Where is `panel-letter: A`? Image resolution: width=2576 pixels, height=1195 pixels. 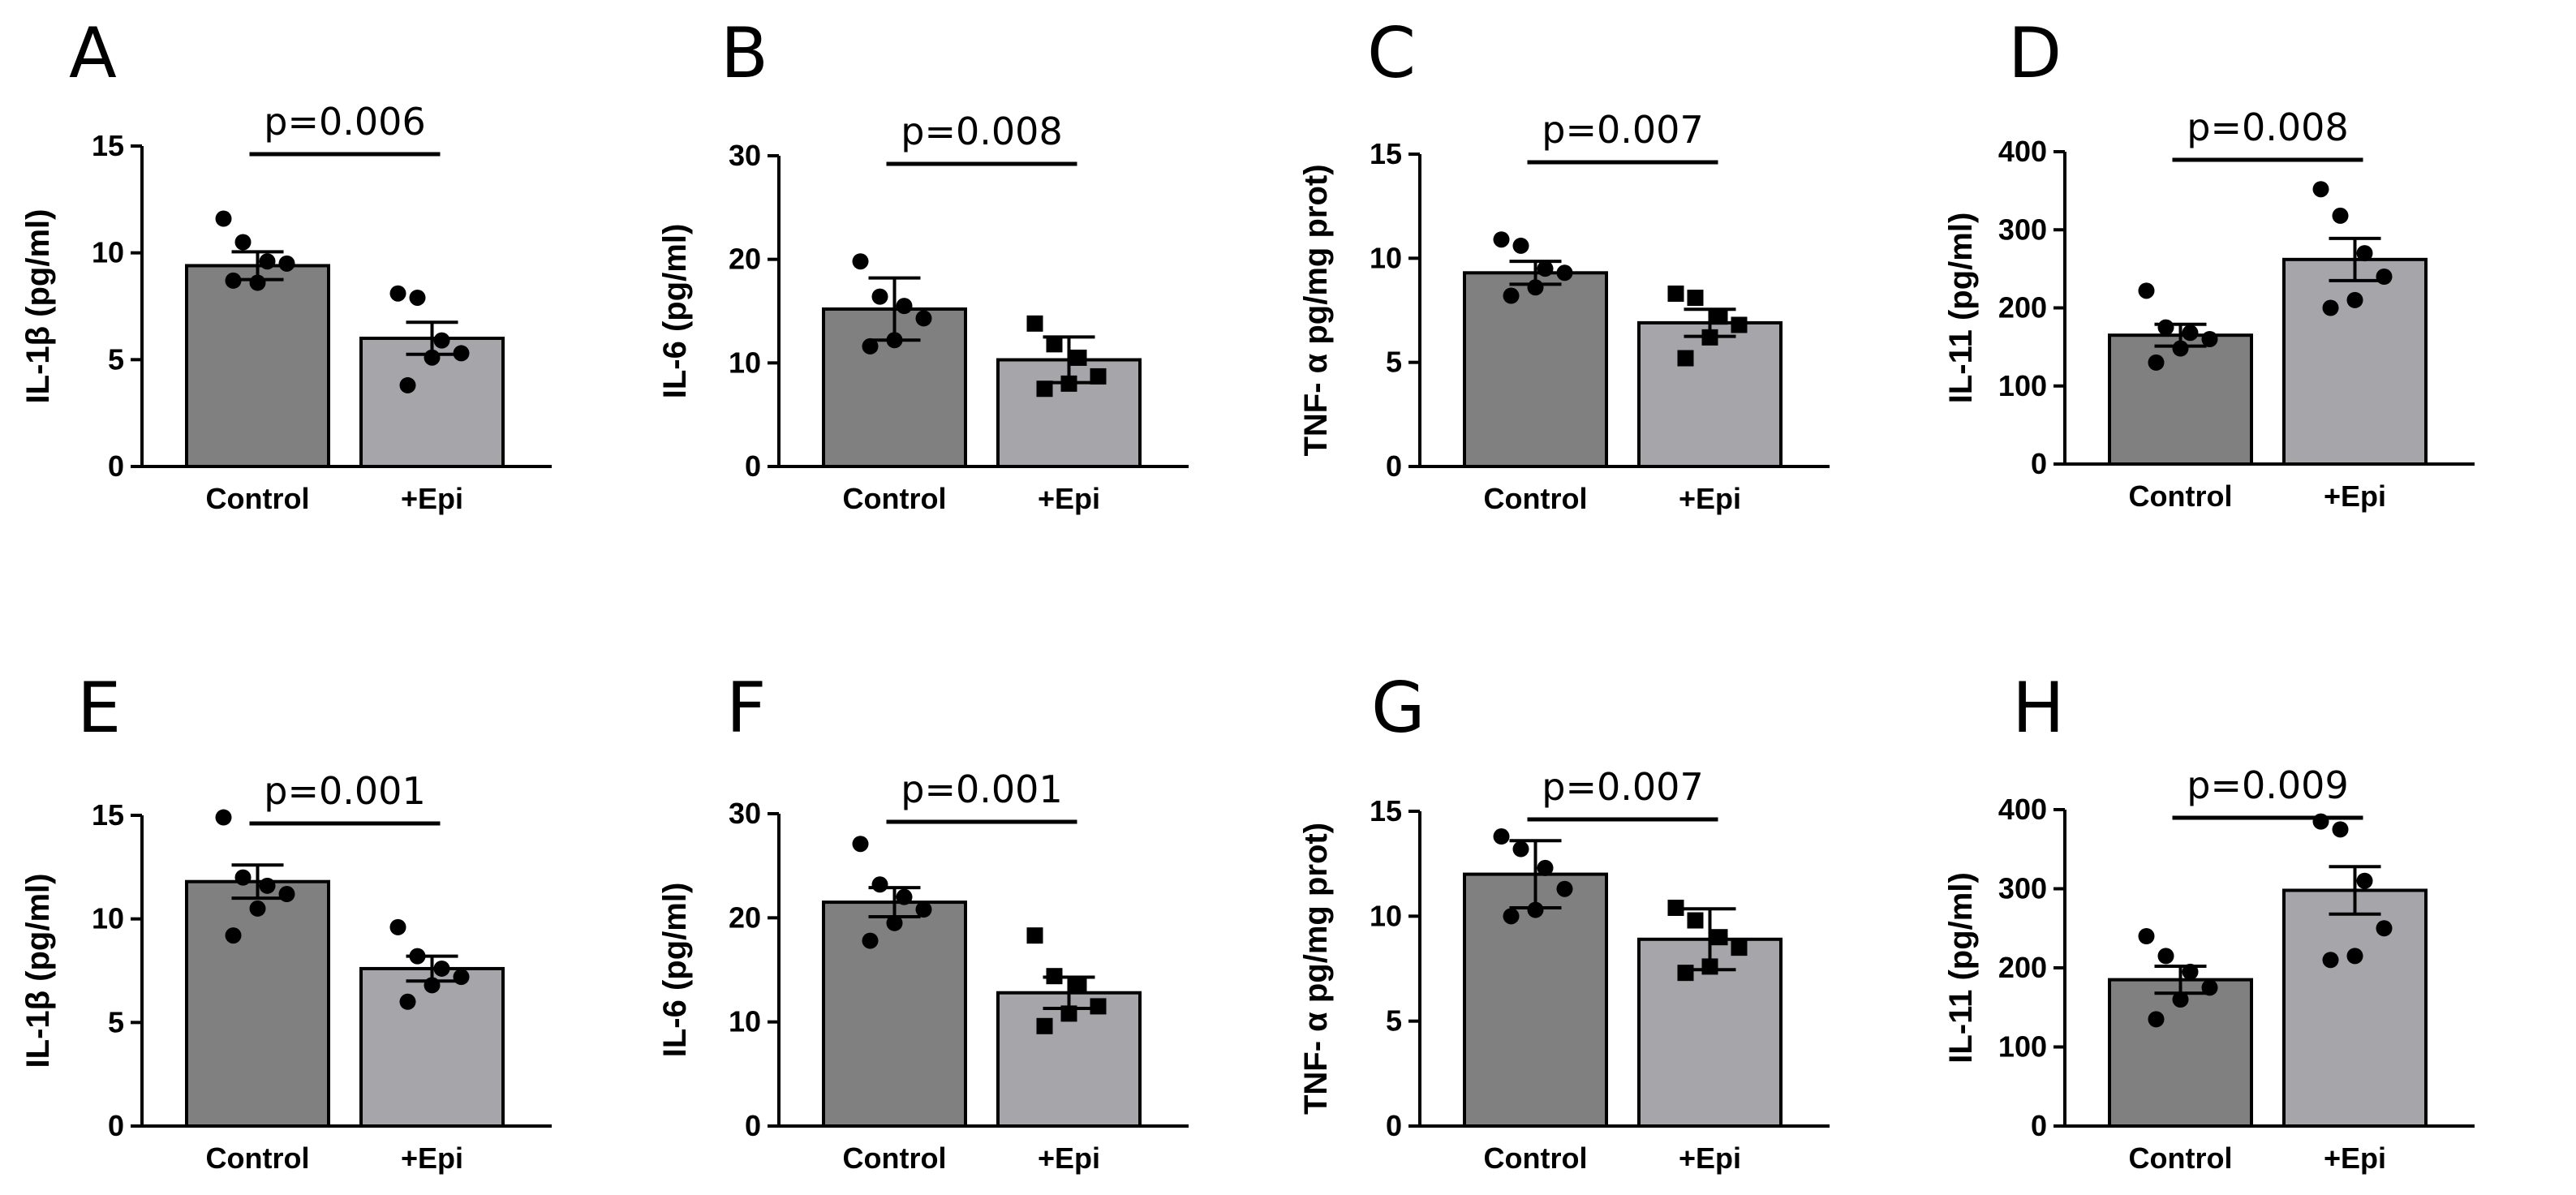 panel-letter: A is located at coordinates (93, 54).